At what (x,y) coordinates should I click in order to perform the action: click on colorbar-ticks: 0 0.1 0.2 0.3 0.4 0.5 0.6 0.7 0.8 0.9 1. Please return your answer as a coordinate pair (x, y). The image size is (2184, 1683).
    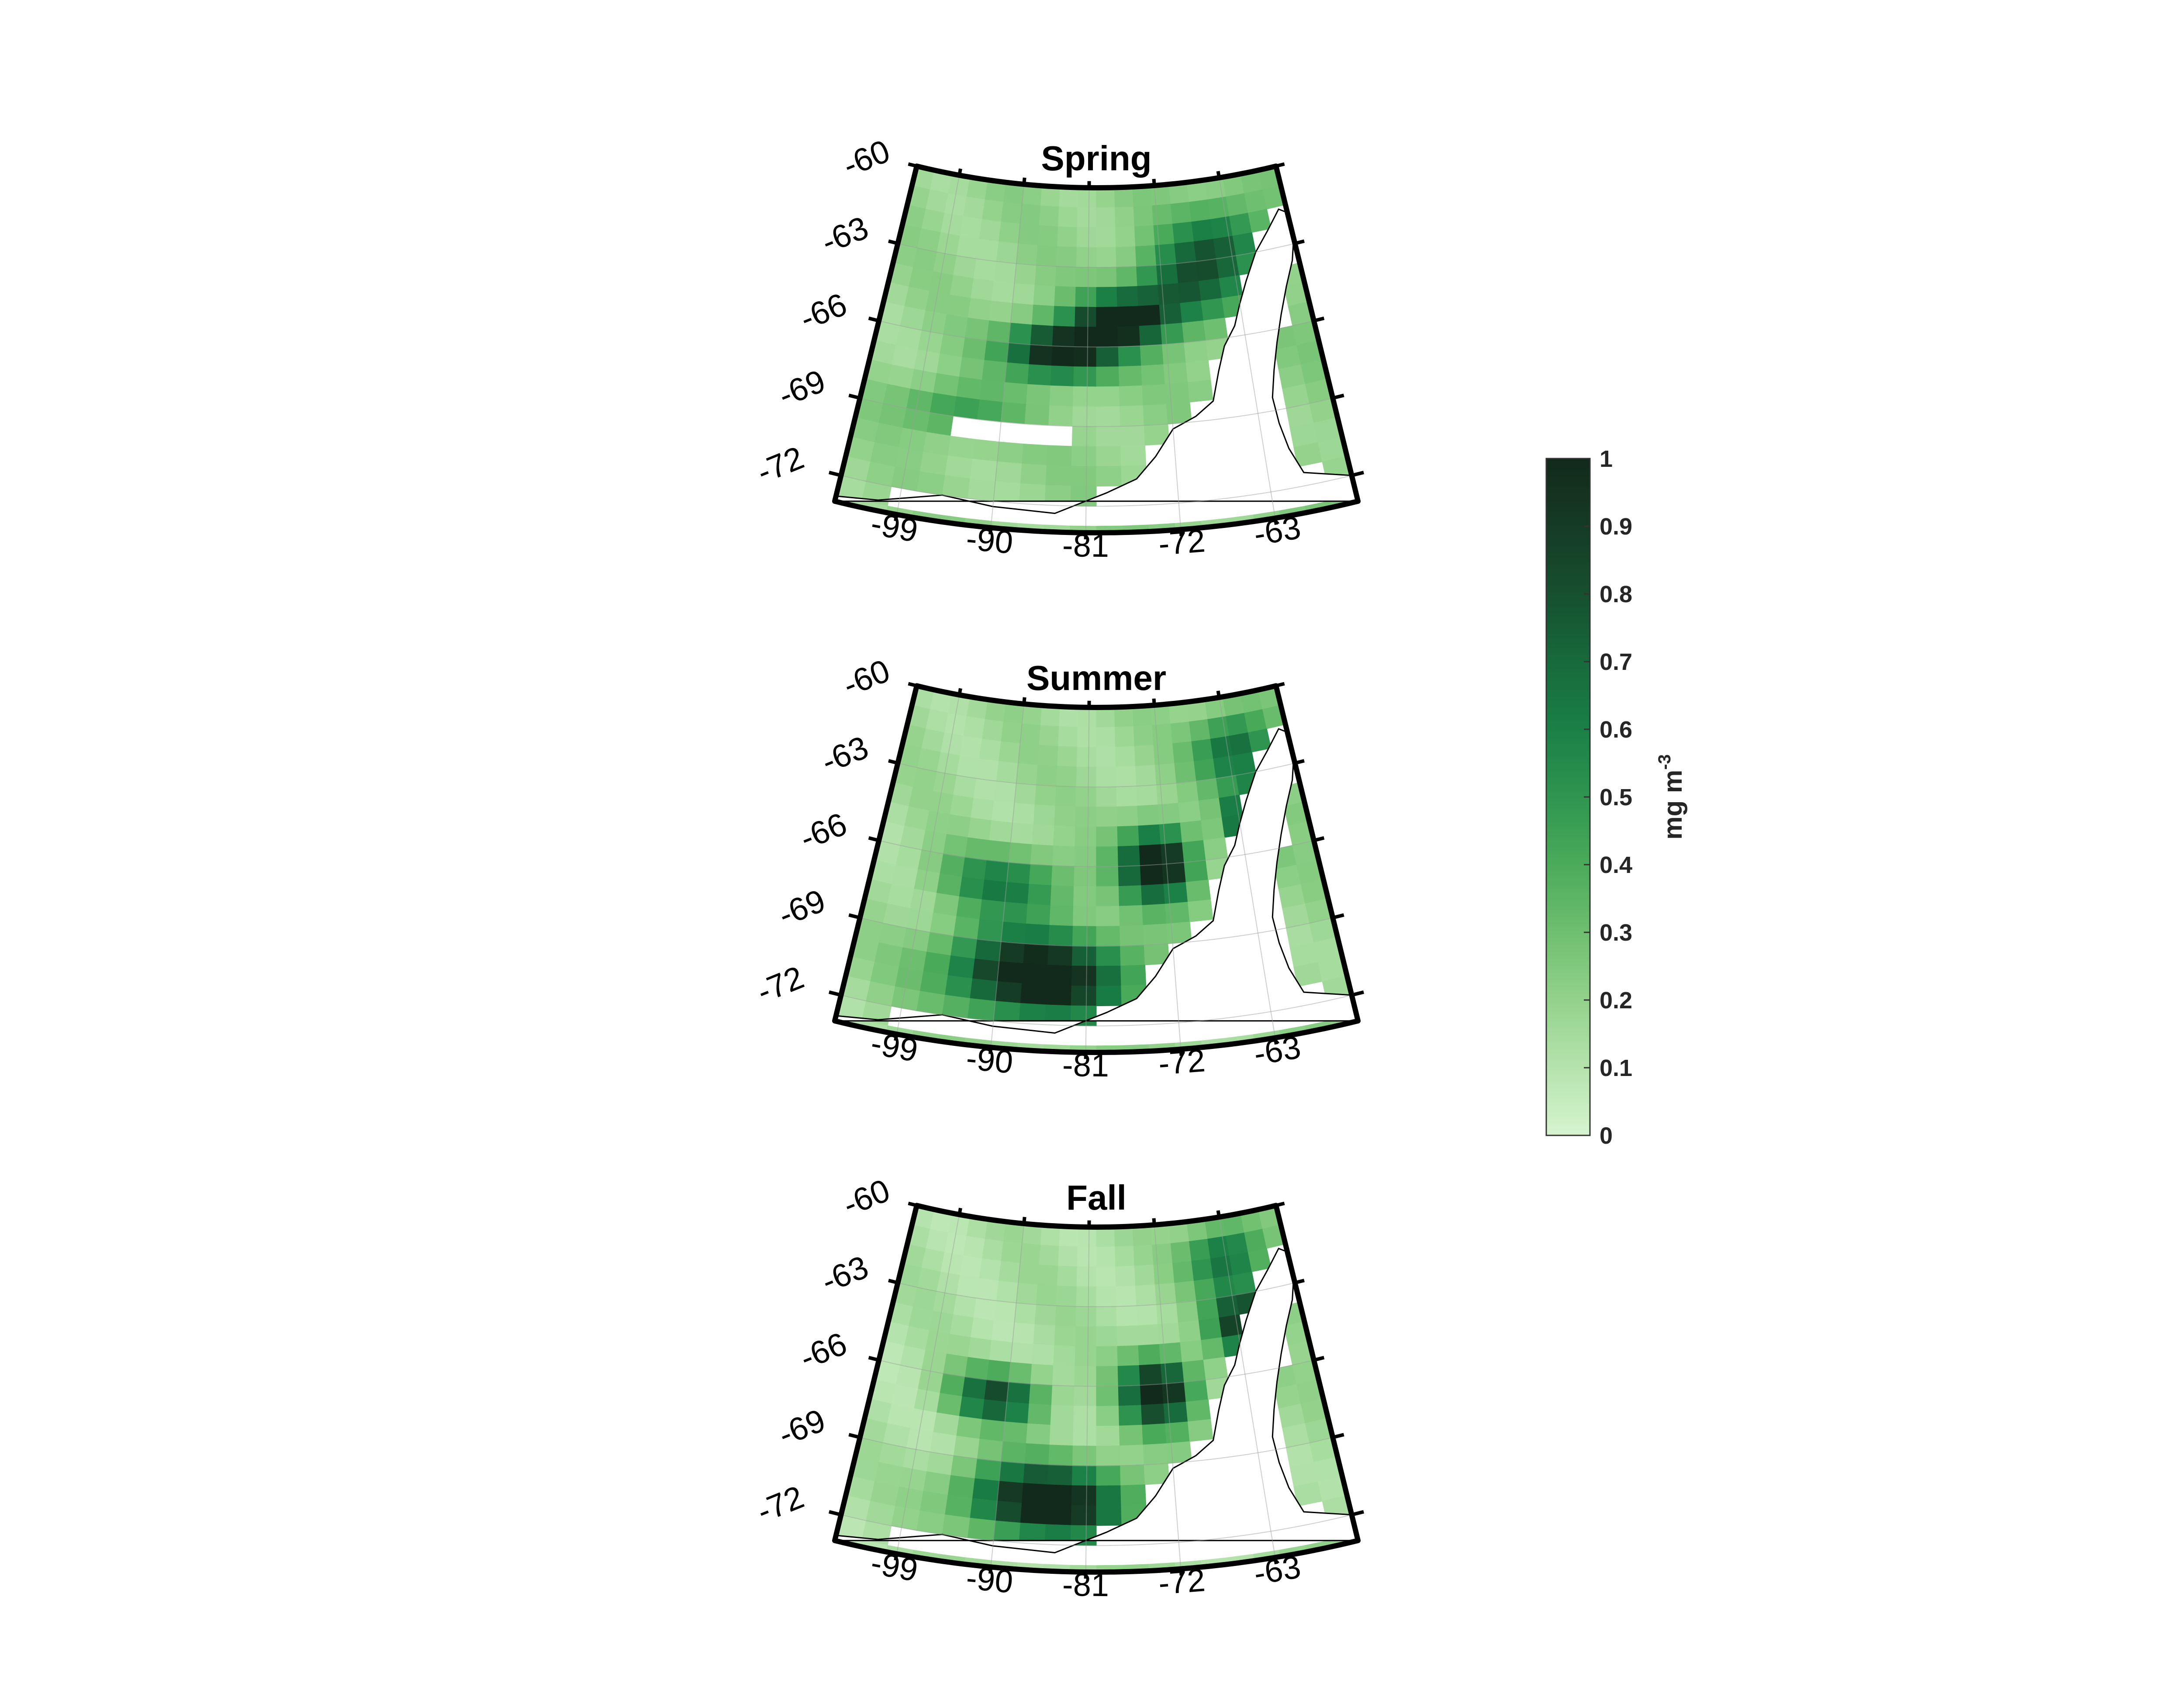
    Looking at the image, I should click on (1608, 797).